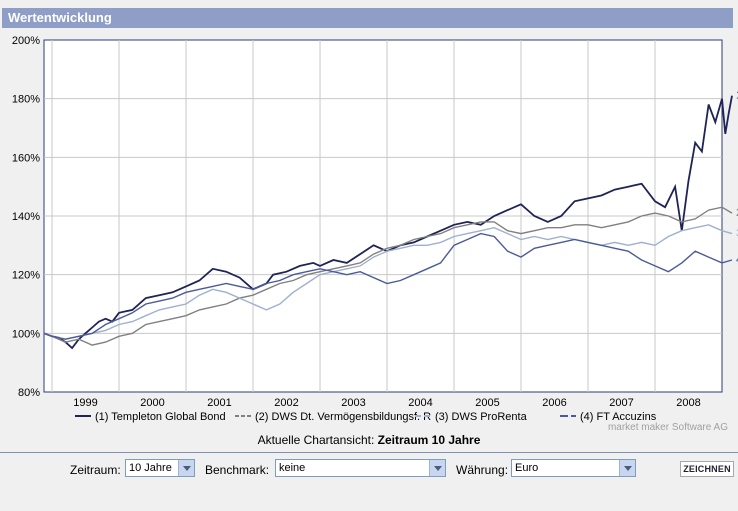  Describe the element at coordinates (573, 468) in the screenshot. I see `waehrung-select: Euro` at that location.